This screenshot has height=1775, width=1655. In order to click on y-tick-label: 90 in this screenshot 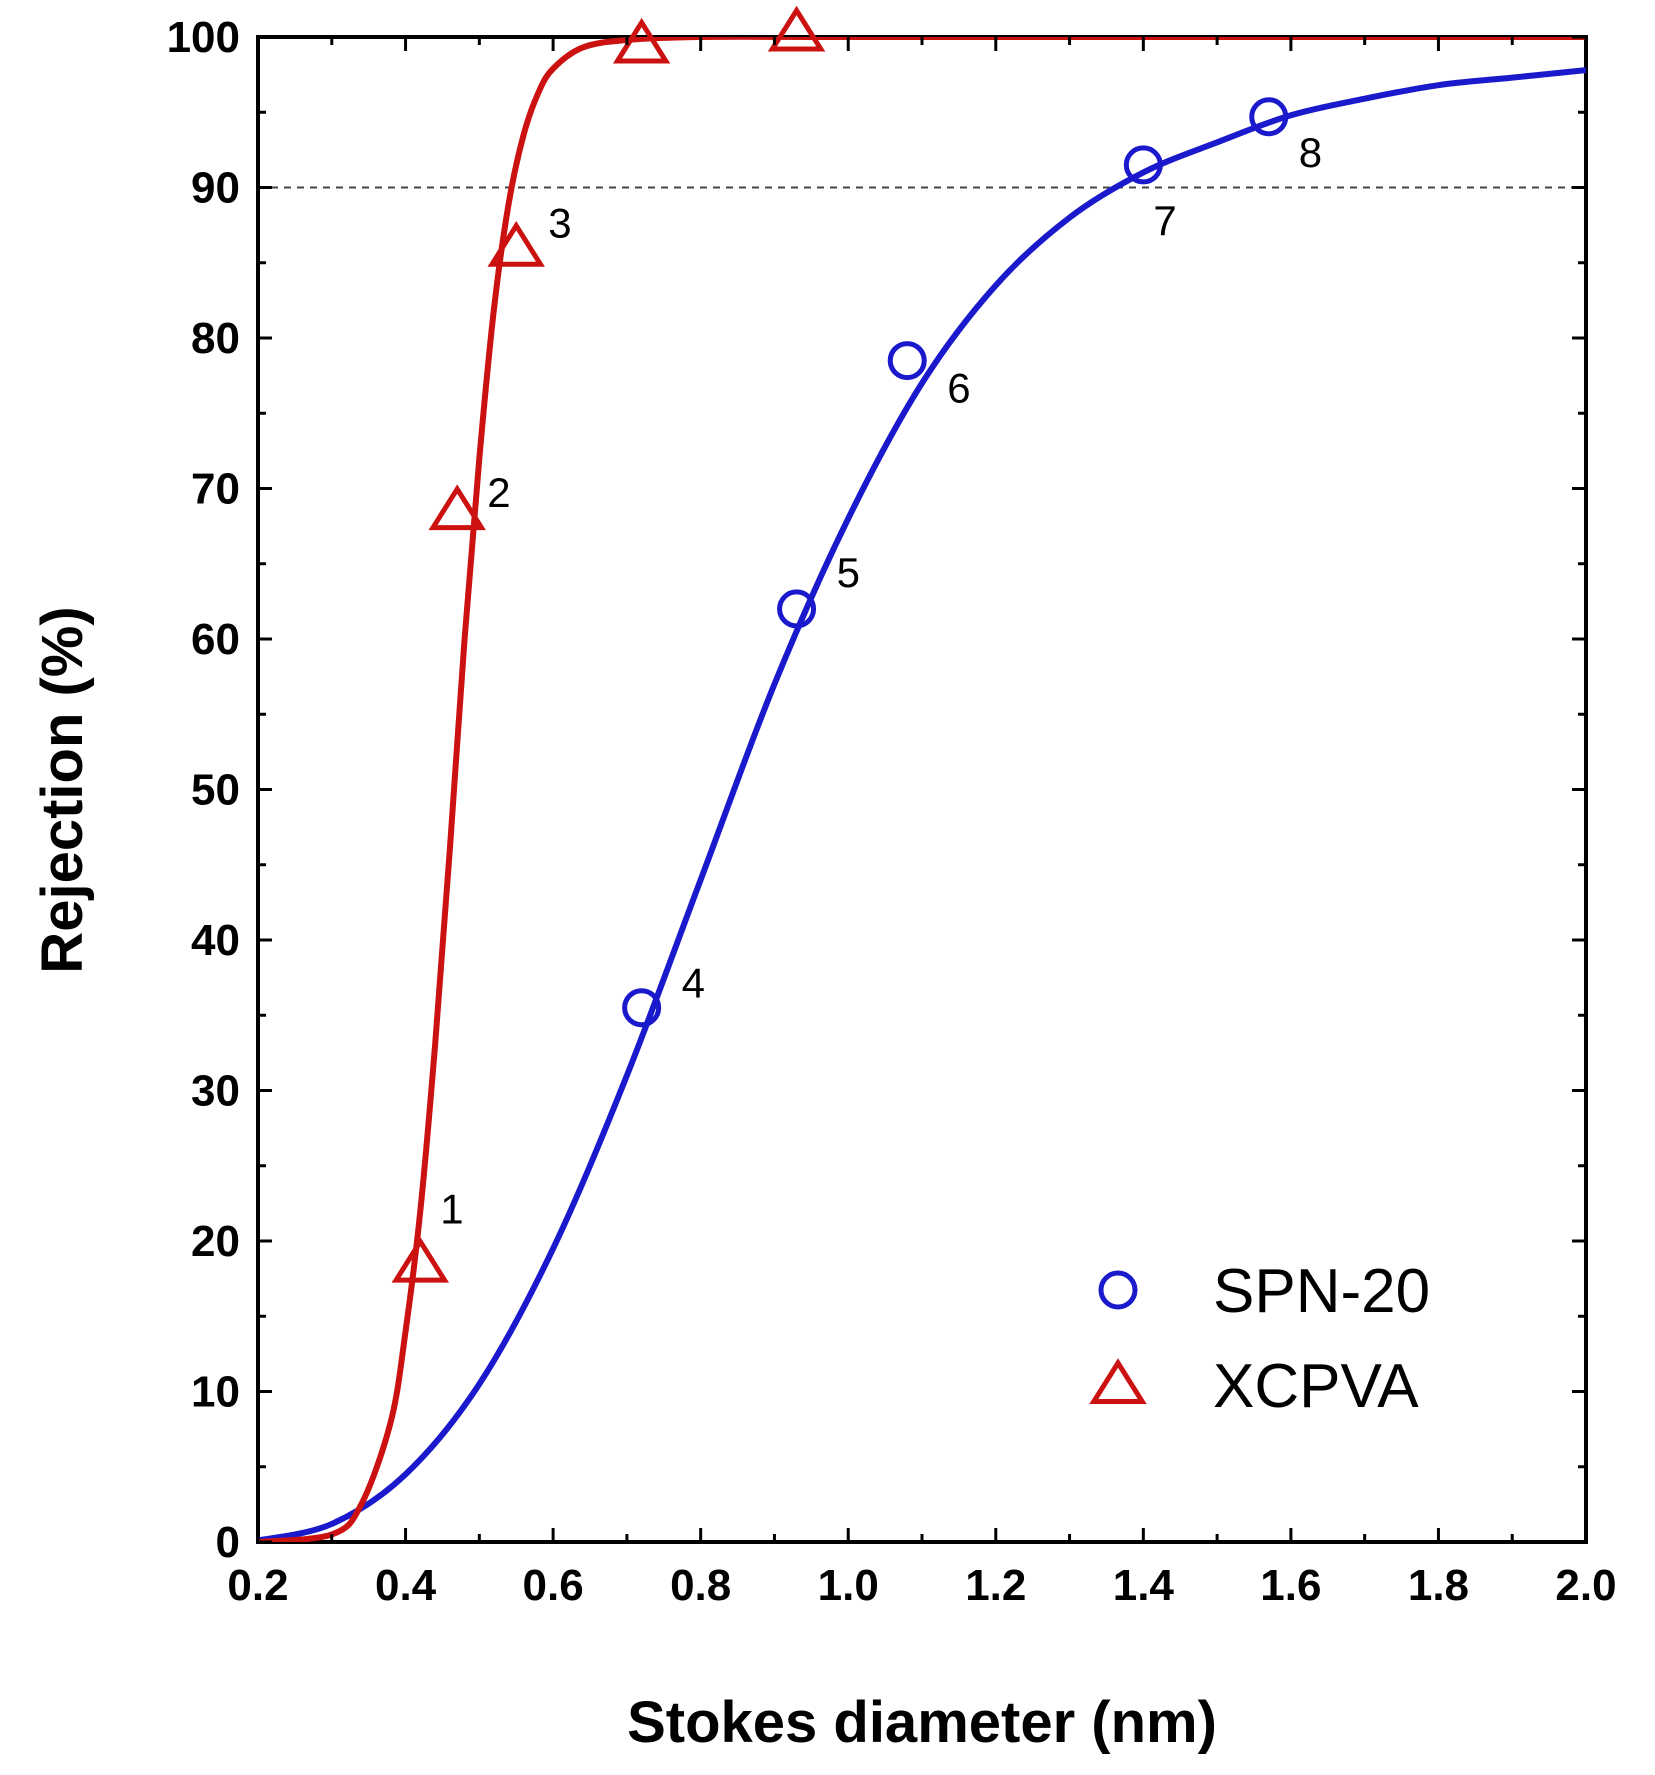, I will do `click(215, 188)`.